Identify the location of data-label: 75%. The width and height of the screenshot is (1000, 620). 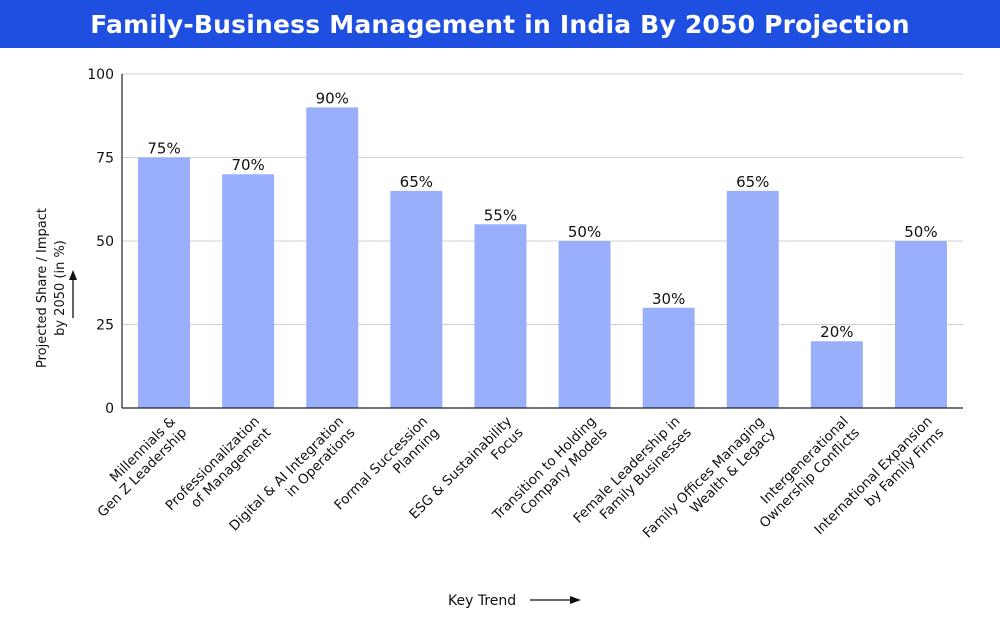
(163, 149).